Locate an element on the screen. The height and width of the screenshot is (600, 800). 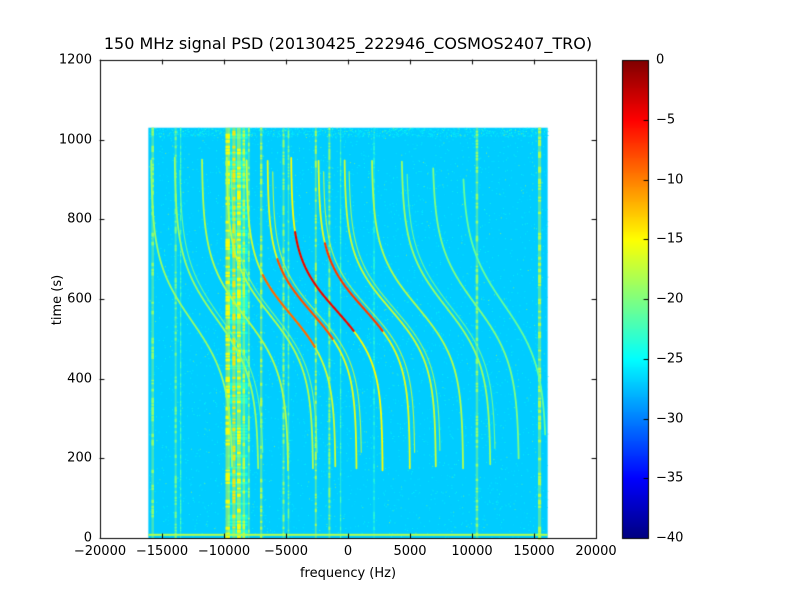
y-axis-label: time (s) is located at coordinates (57, 300).